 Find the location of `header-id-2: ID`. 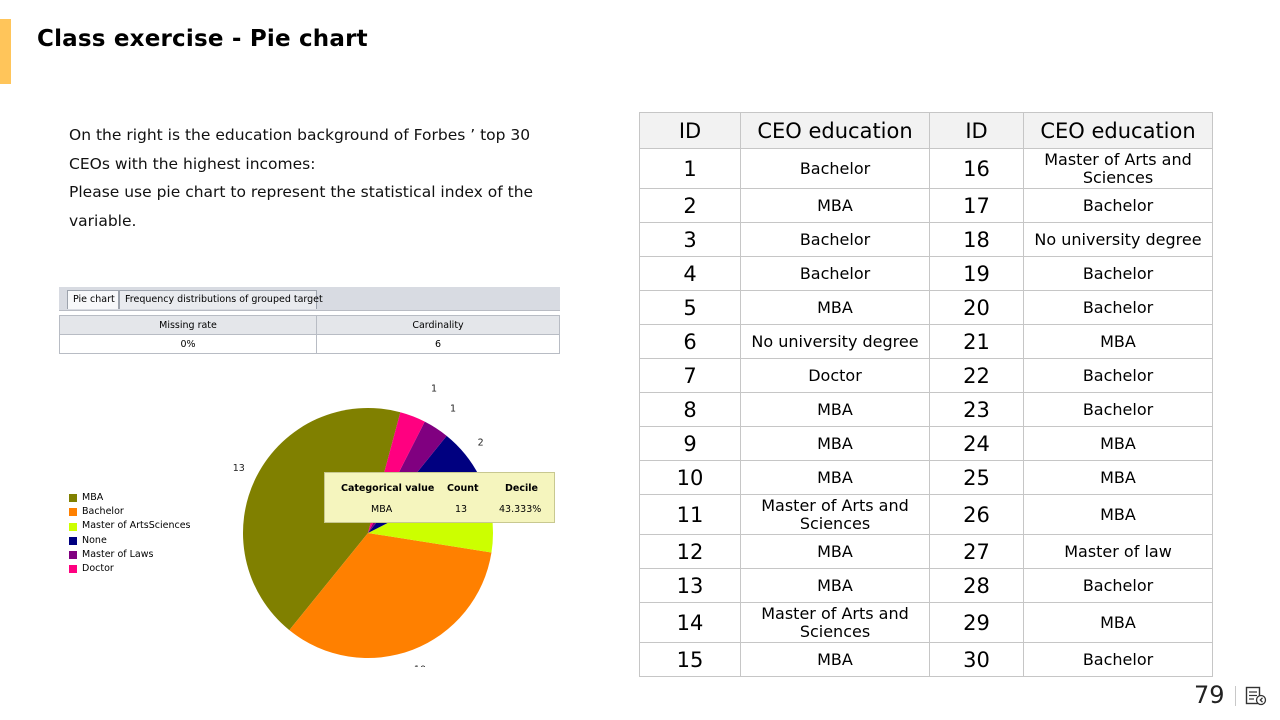

header-id-2: ID is located at coordinates (976, 130).